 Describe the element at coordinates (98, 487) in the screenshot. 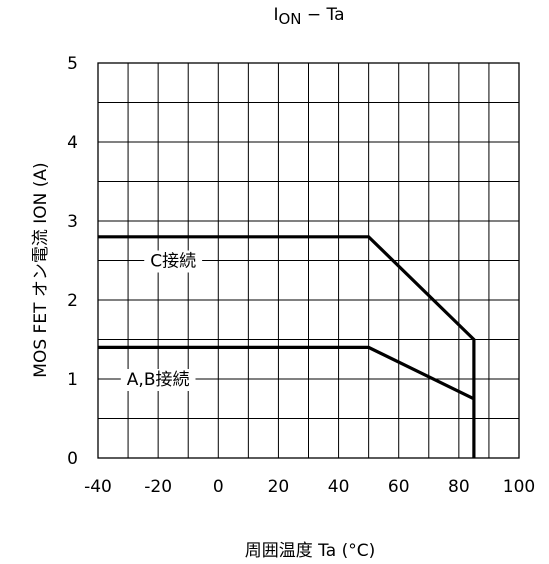

I see `x-tick-label: -40` at that location.